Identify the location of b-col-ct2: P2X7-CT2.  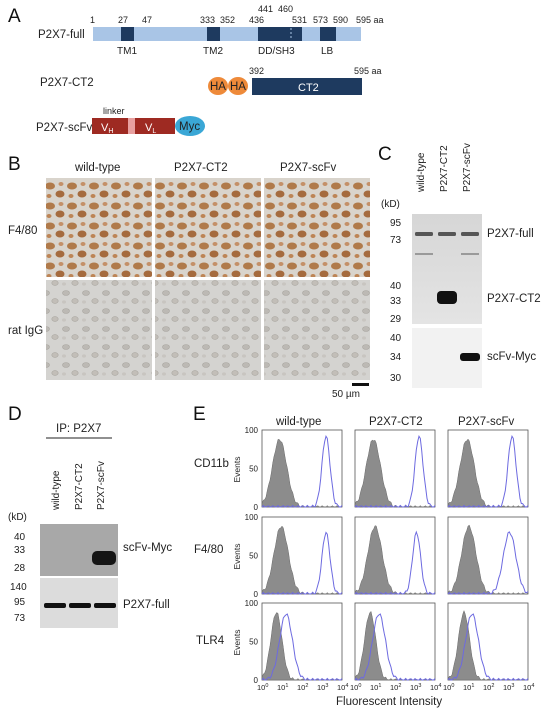
(201, 168).